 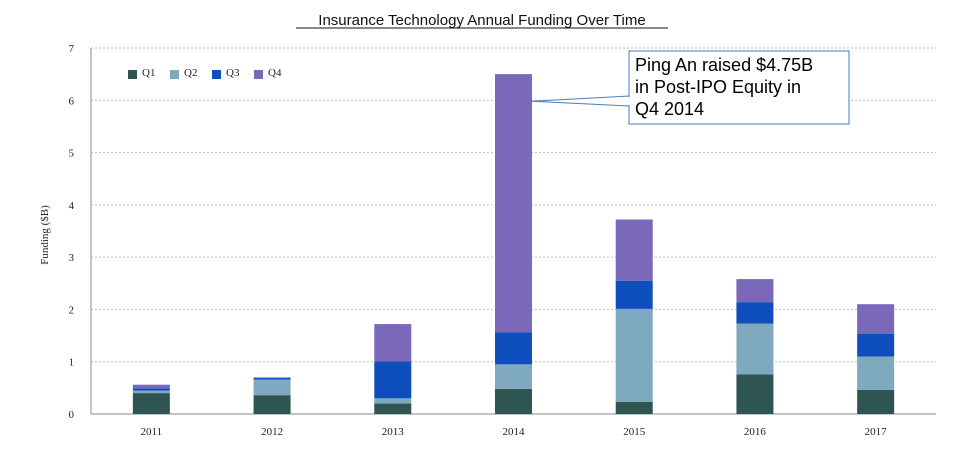 I want to click on bar-2012-Q4, so click(x=272, y=377).